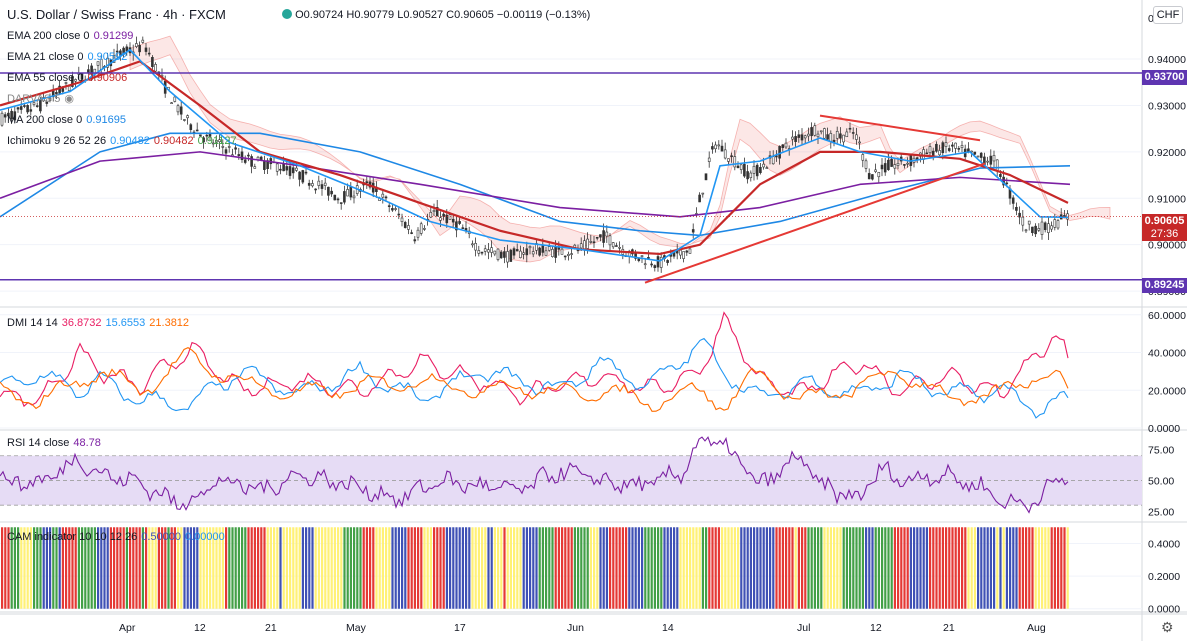 Image resolution: width=1187 pixels, height=641 pixels. I want to click on ma200-line, so click(535, 184).